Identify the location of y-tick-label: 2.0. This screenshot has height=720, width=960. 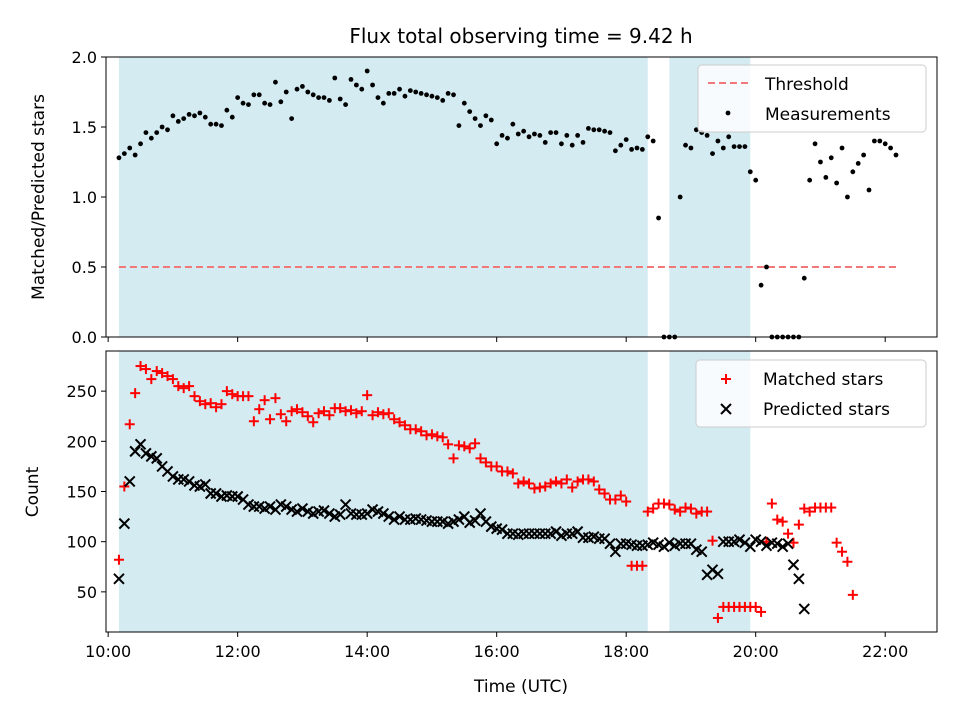
(84, 57).